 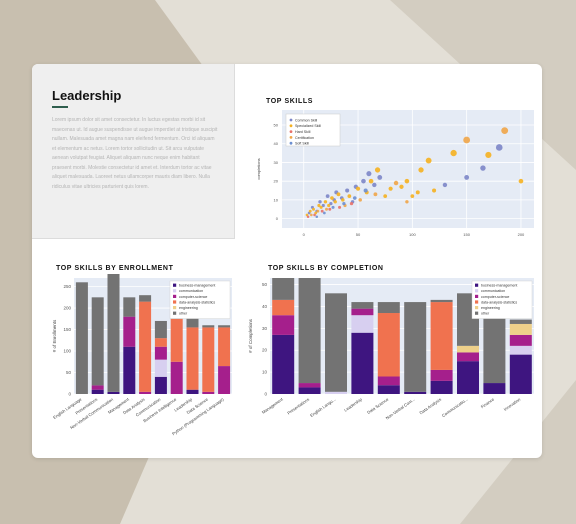 I want to click on enrollment-y-tick-label: 150, so click(x=67, y=329).